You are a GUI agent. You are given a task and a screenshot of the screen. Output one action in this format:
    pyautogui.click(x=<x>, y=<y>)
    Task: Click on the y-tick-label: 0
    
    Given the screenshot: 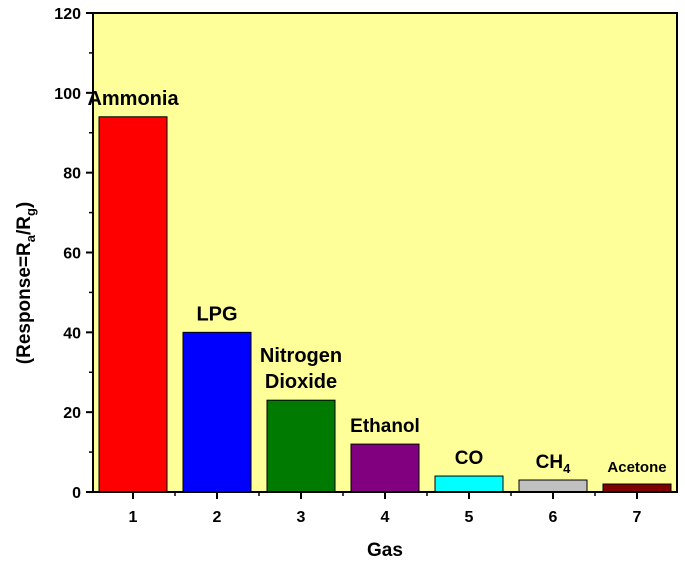 What is the action you would take?
    pyautogui.click(x=76, y=493)
    